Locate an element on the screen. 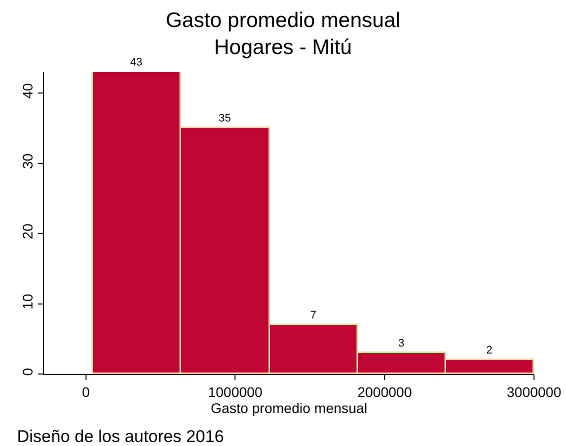 The width and height of the screenshot is (566, 446). y-tick-label: 30 is located at coordinates (27, 161).